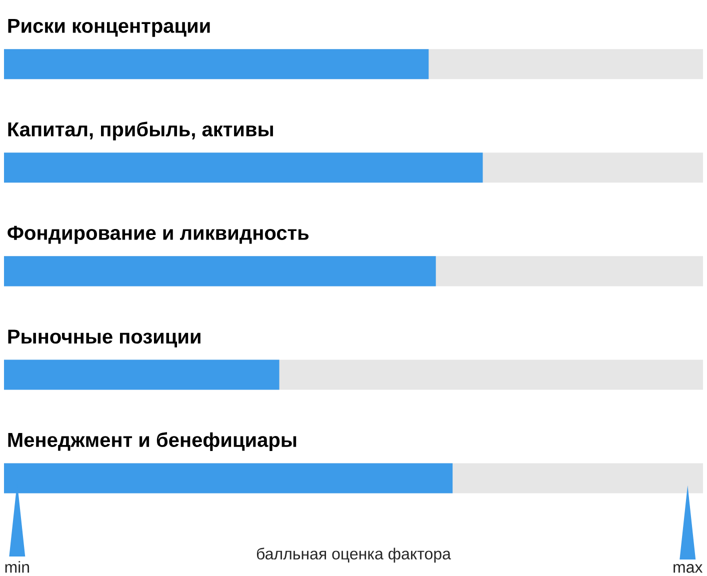  I want to click on y-tick-label: Риски концентрации, so click(109, 27).